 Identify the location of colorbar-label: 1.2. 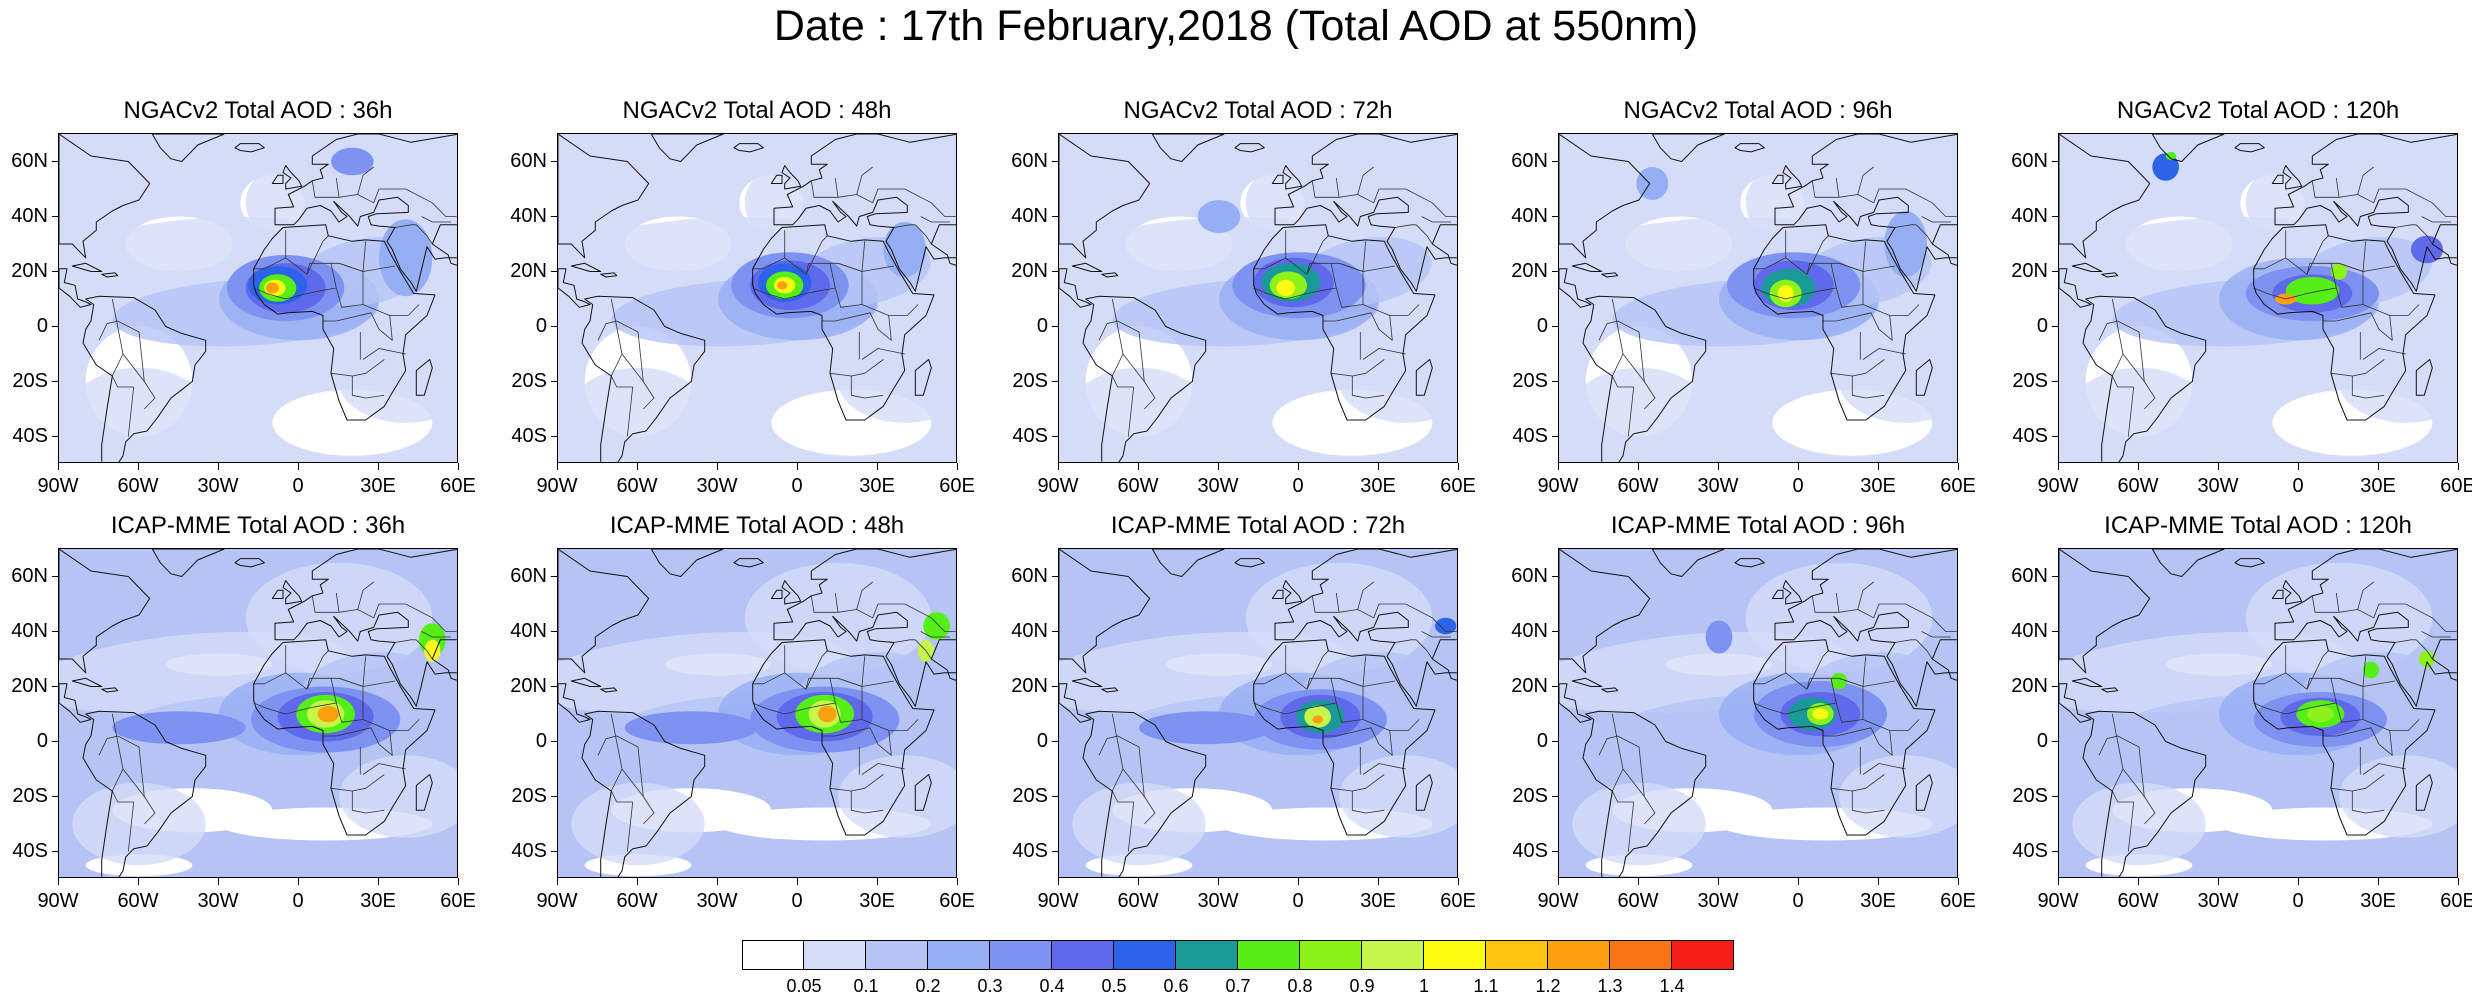
(1548, 986).